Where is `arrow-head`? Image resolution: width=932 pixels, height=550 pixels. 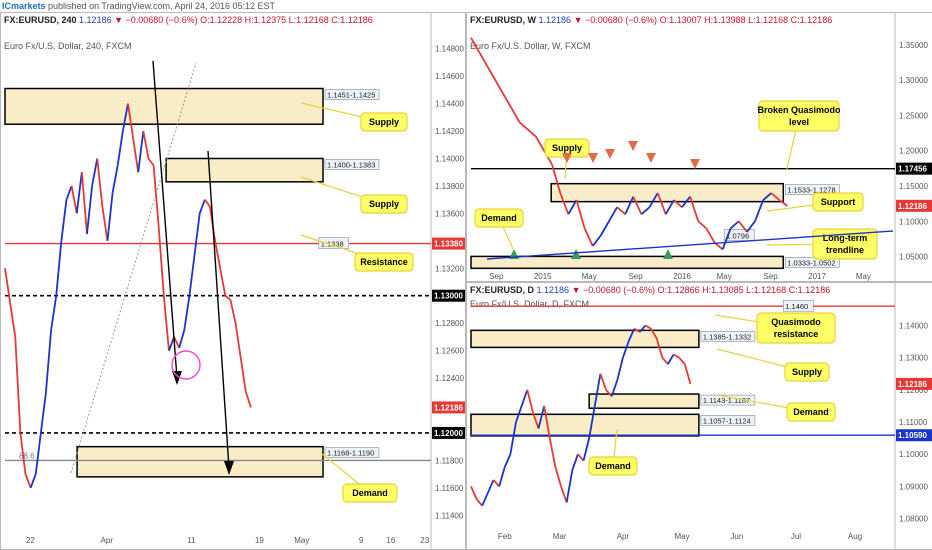 arrow-head is located at coordinates (229, 468).